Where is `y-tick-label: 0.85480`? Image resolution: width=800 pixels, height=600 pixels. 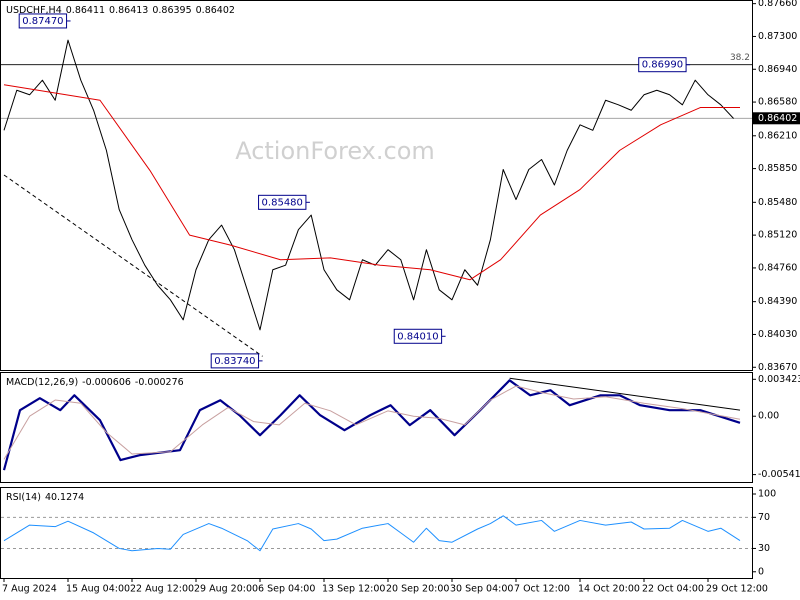 y-tick-label: 0.85480 is located at coordinates (777, 202).